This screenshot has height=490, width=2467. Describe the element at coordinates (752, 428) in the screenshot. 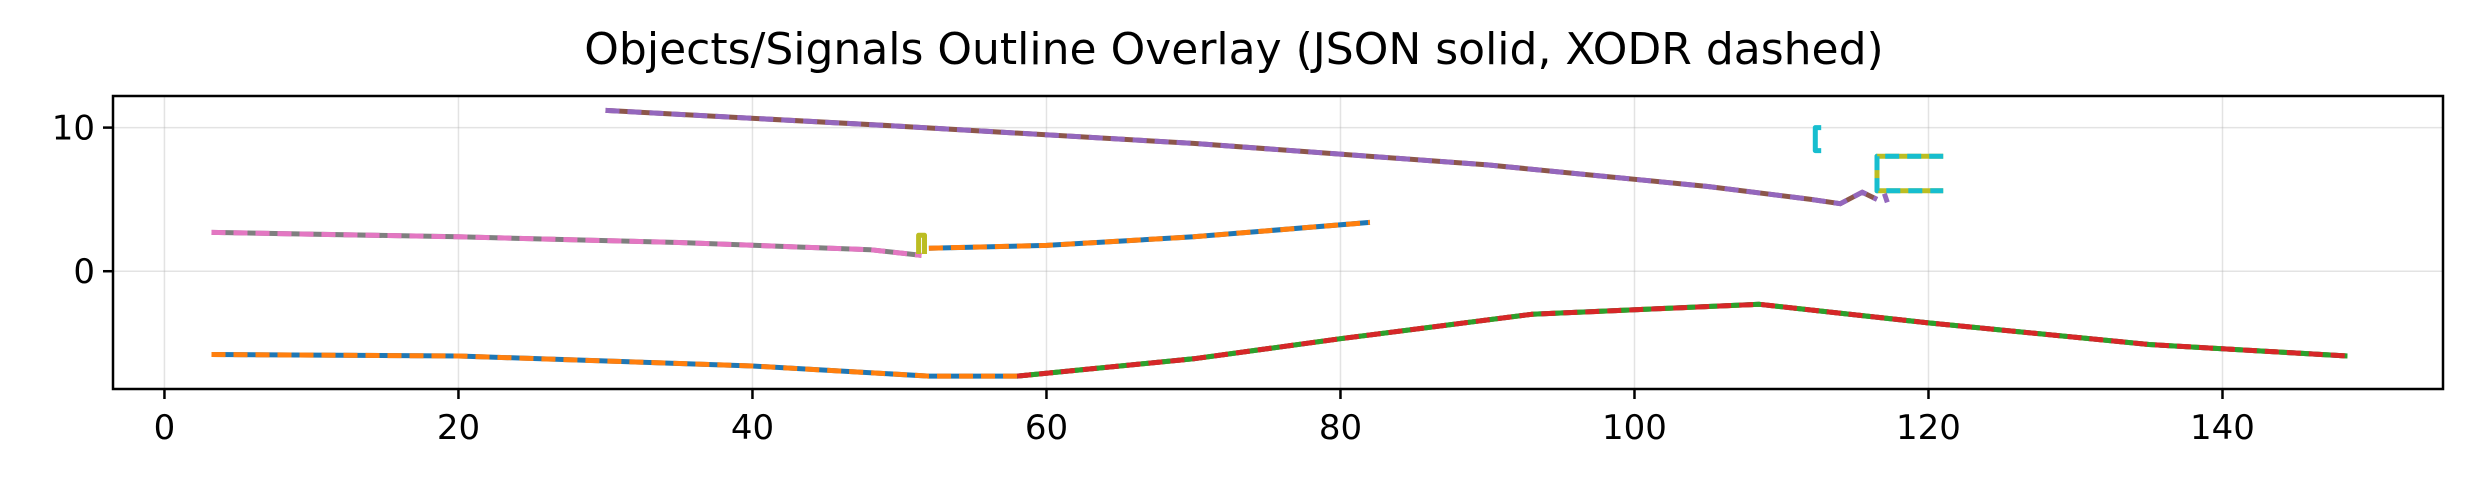

I see `x-tick-label: 40` at that location.